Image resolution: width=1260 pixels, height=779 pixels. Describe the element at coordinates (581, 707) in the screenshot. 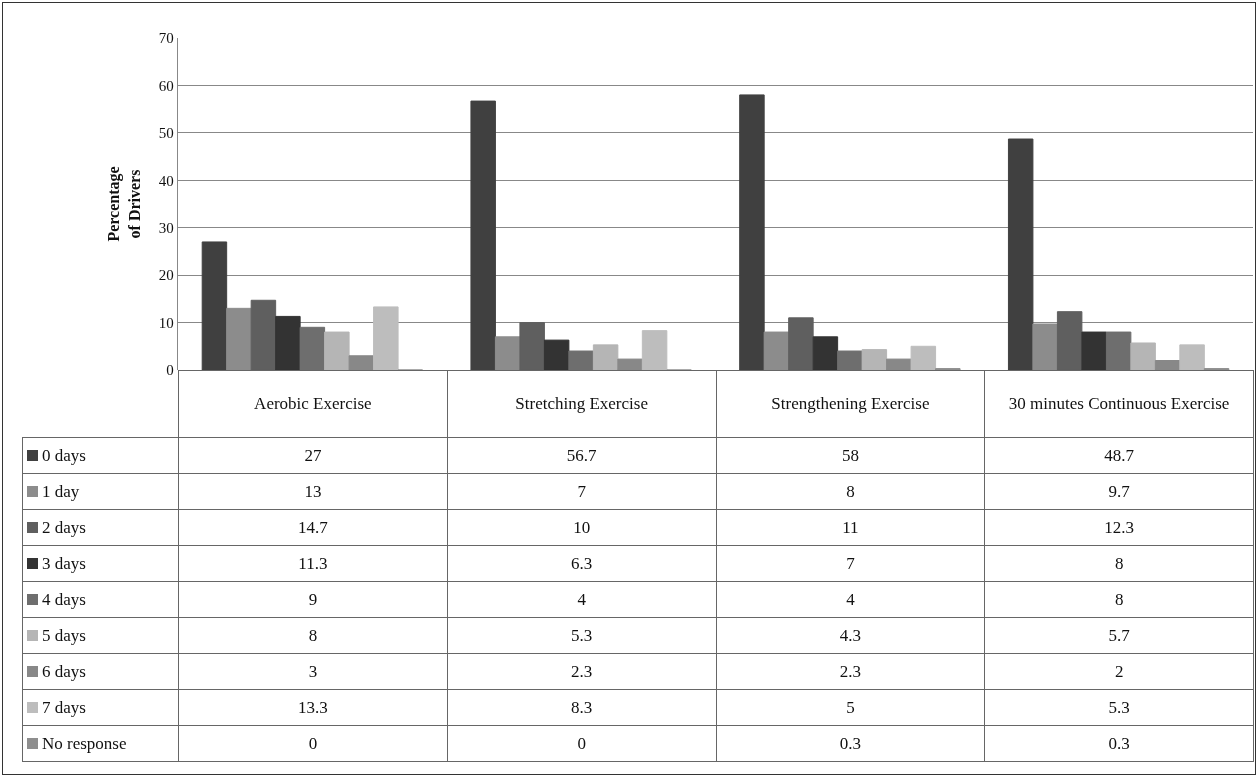

I see `data-label: 8.3` at that location.